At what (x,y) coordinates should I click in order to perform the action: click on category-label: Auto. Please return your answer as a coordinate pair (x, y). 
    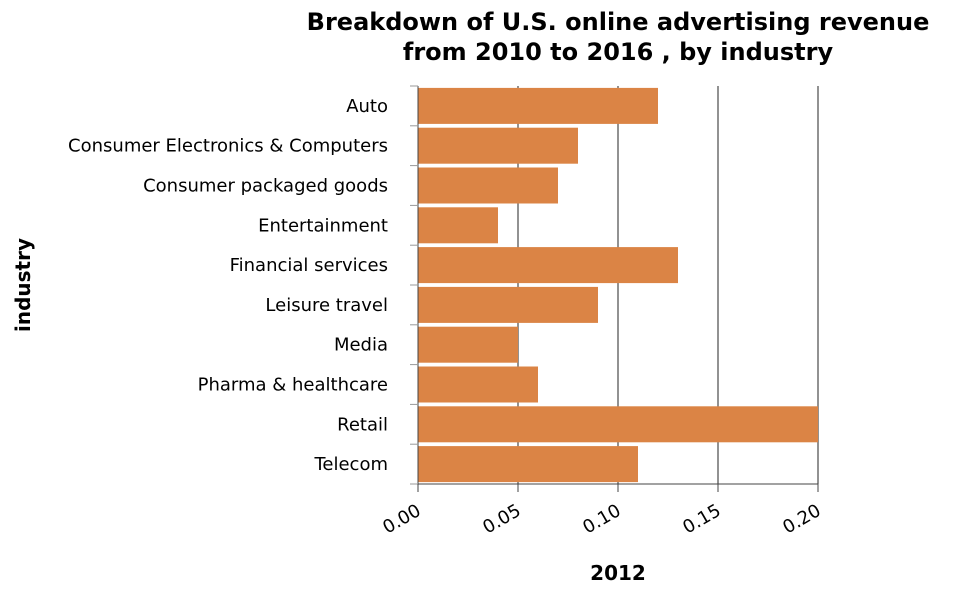
    Looking at the image, I should click on (367, 106).